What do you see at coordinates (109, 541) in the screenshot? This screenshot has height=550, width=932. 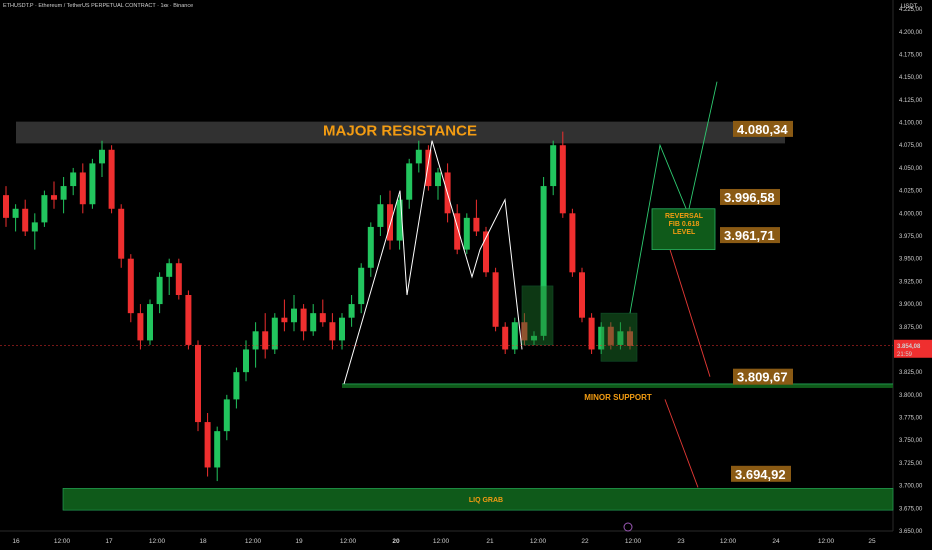 I see `time-tick-label: 17` at bounding box center [109, 541].